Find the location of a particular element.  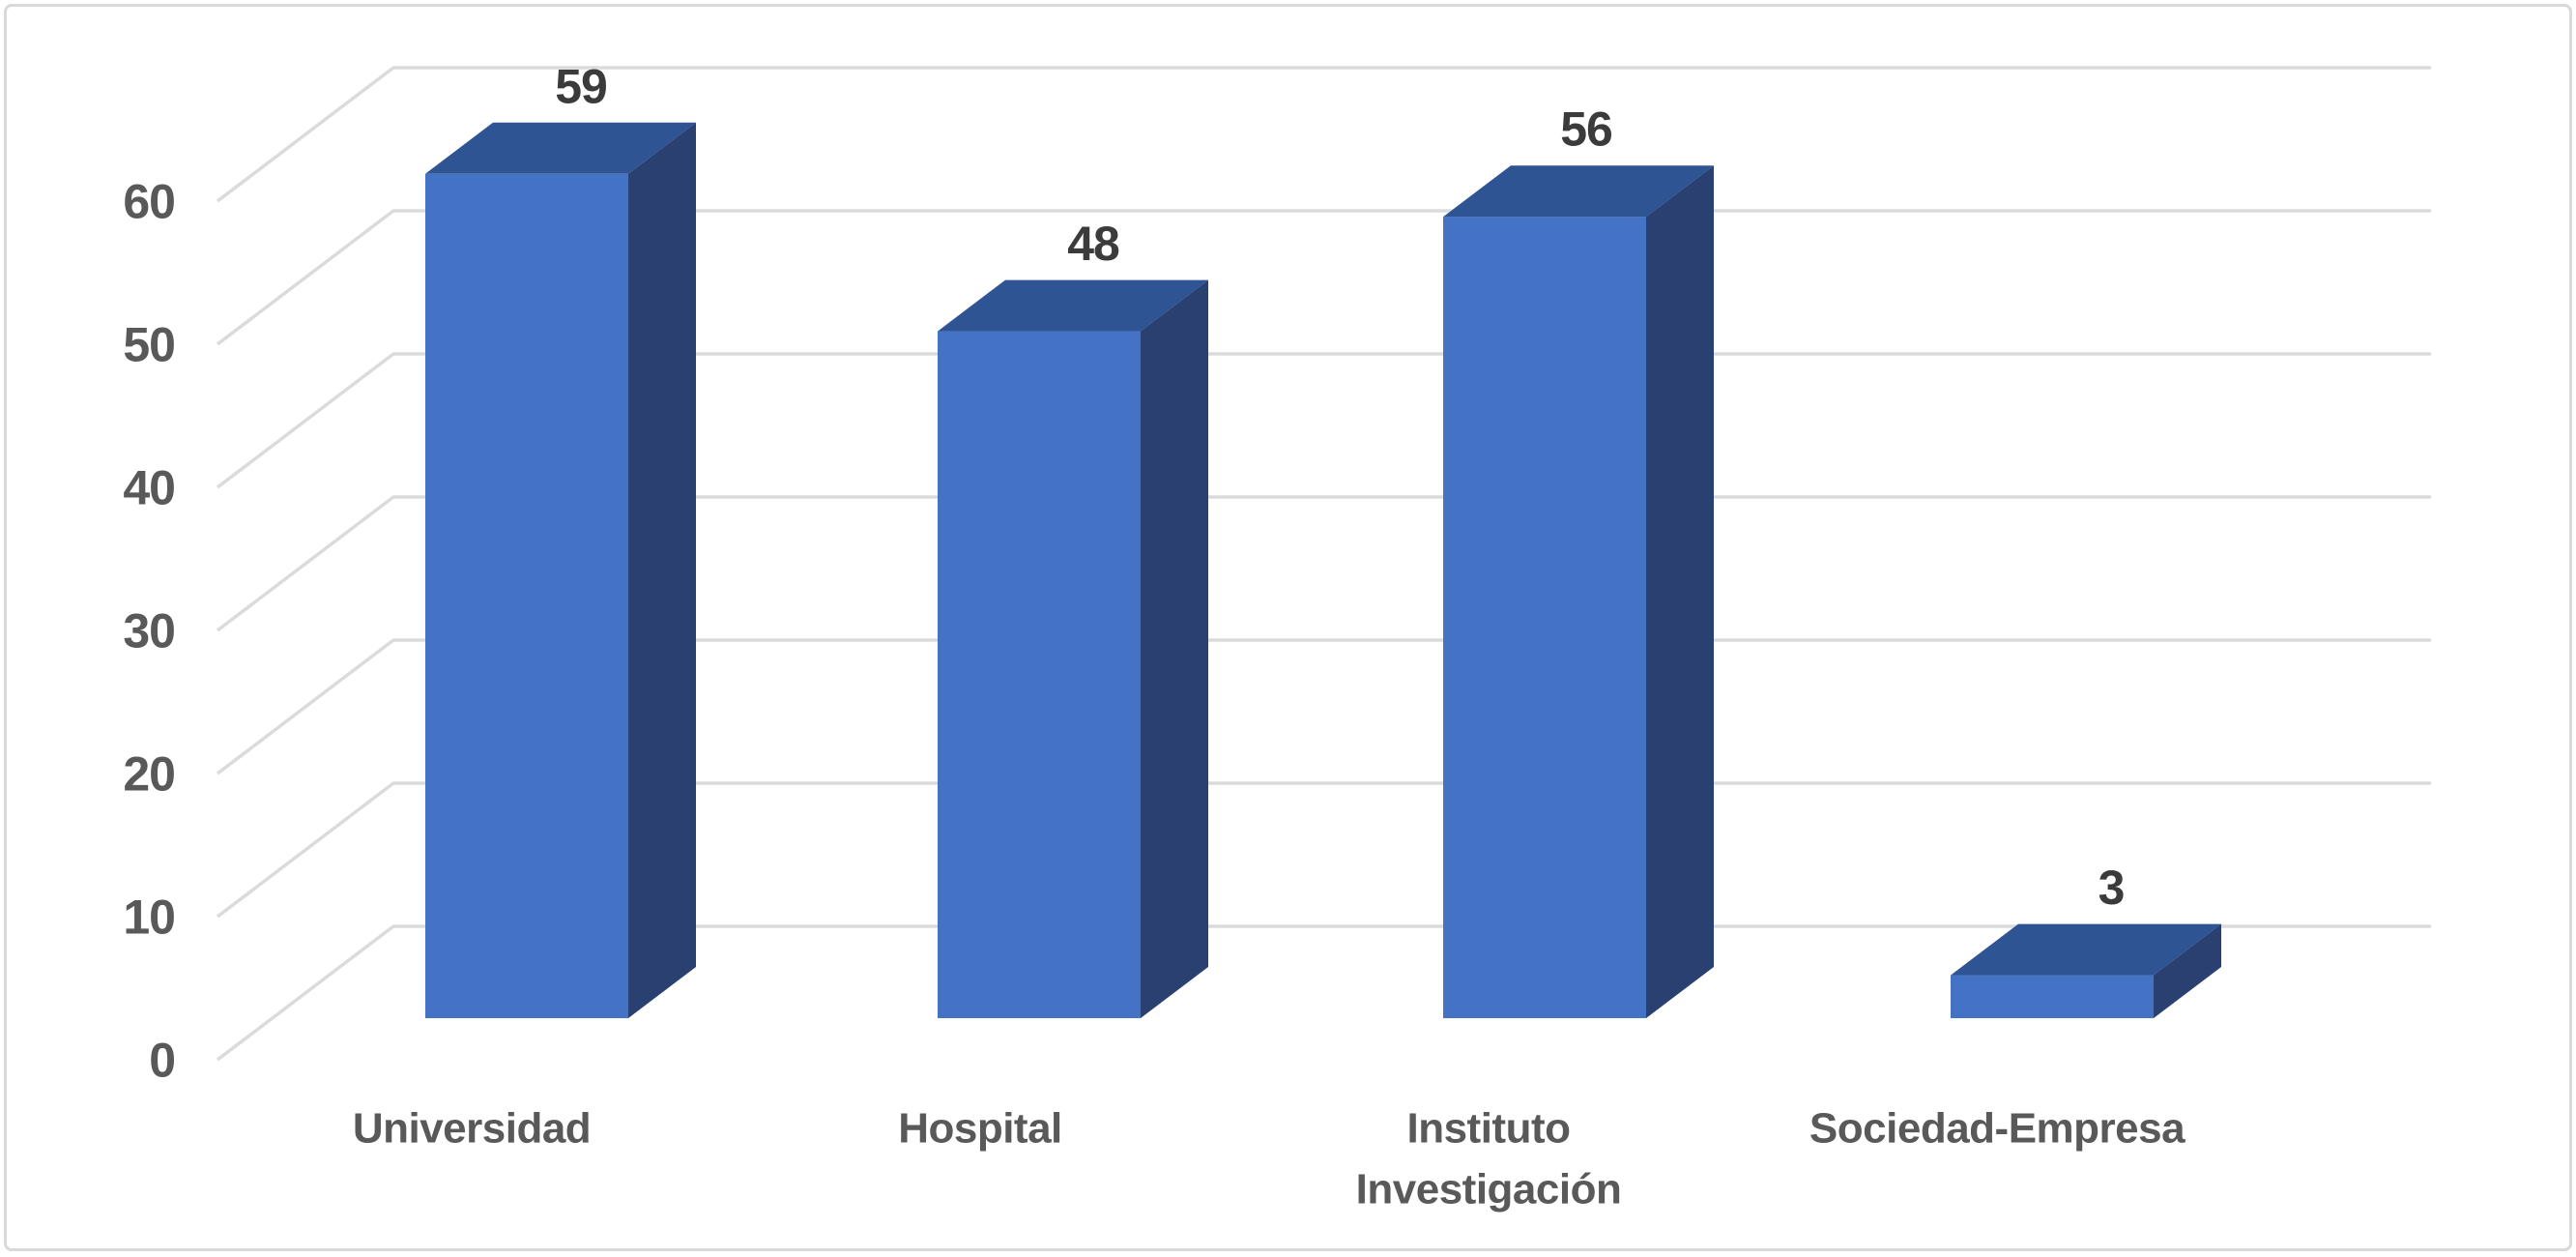

bar-sociedad-empresa: 3 Sociedad-Empresa is located at coordinates (2015, 1006).